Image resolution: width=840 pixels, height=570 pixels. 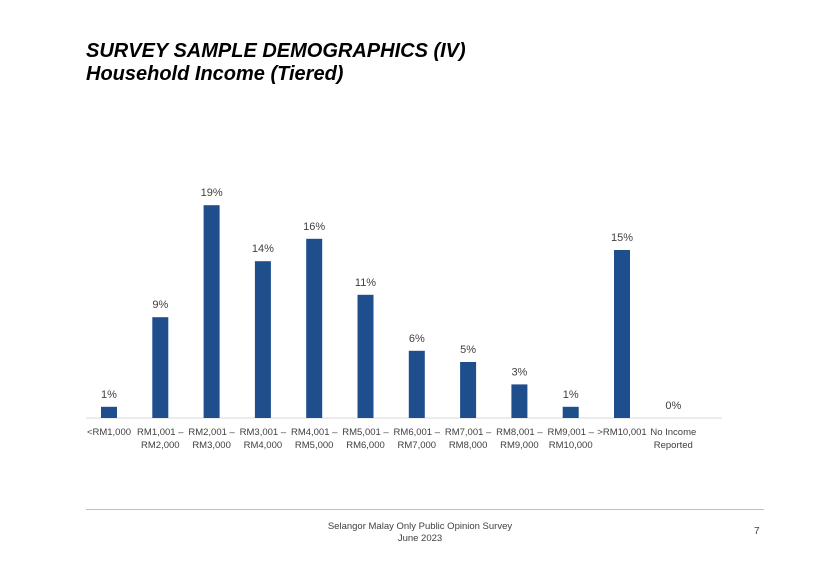 I want to click on data-label-4: 16%, so click(x=314, y=227).